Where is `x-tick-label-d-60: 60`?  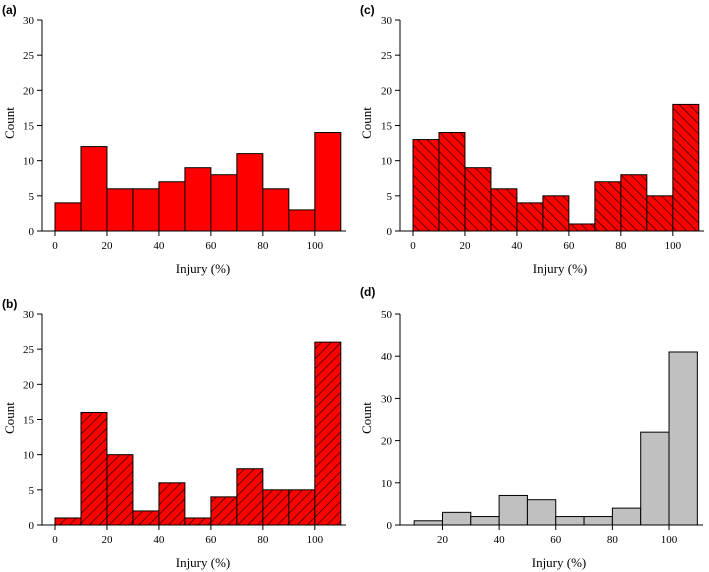
x-tick-label-d-60: 60 is located at coordinates (556, 540).